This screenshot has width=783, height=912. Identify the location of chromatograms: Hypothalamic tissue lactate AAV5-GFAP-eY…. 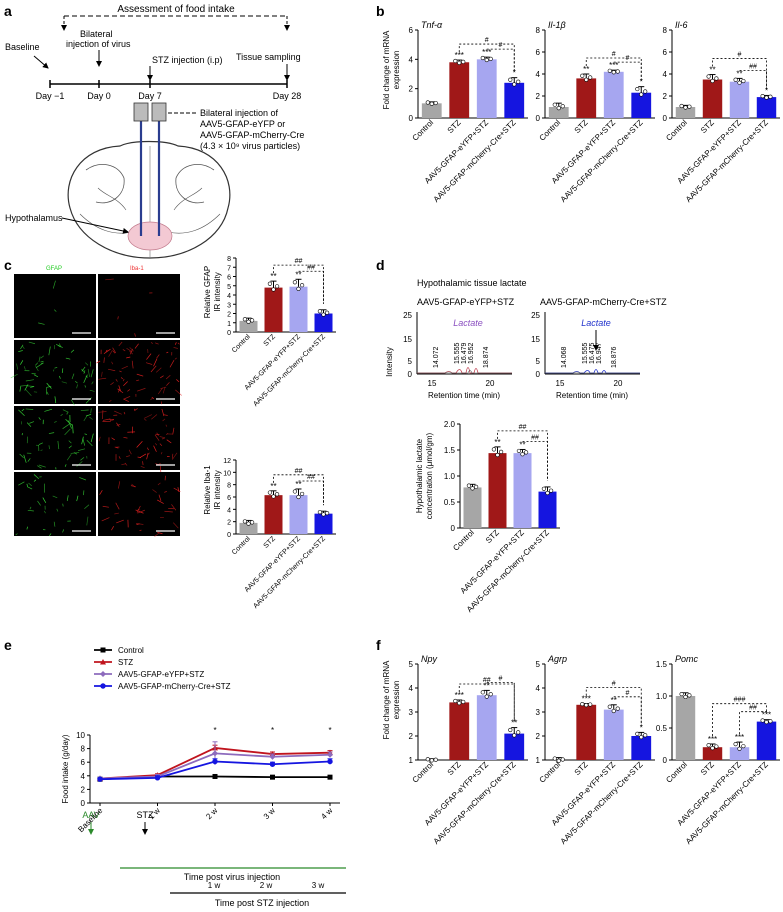
(526, 339).